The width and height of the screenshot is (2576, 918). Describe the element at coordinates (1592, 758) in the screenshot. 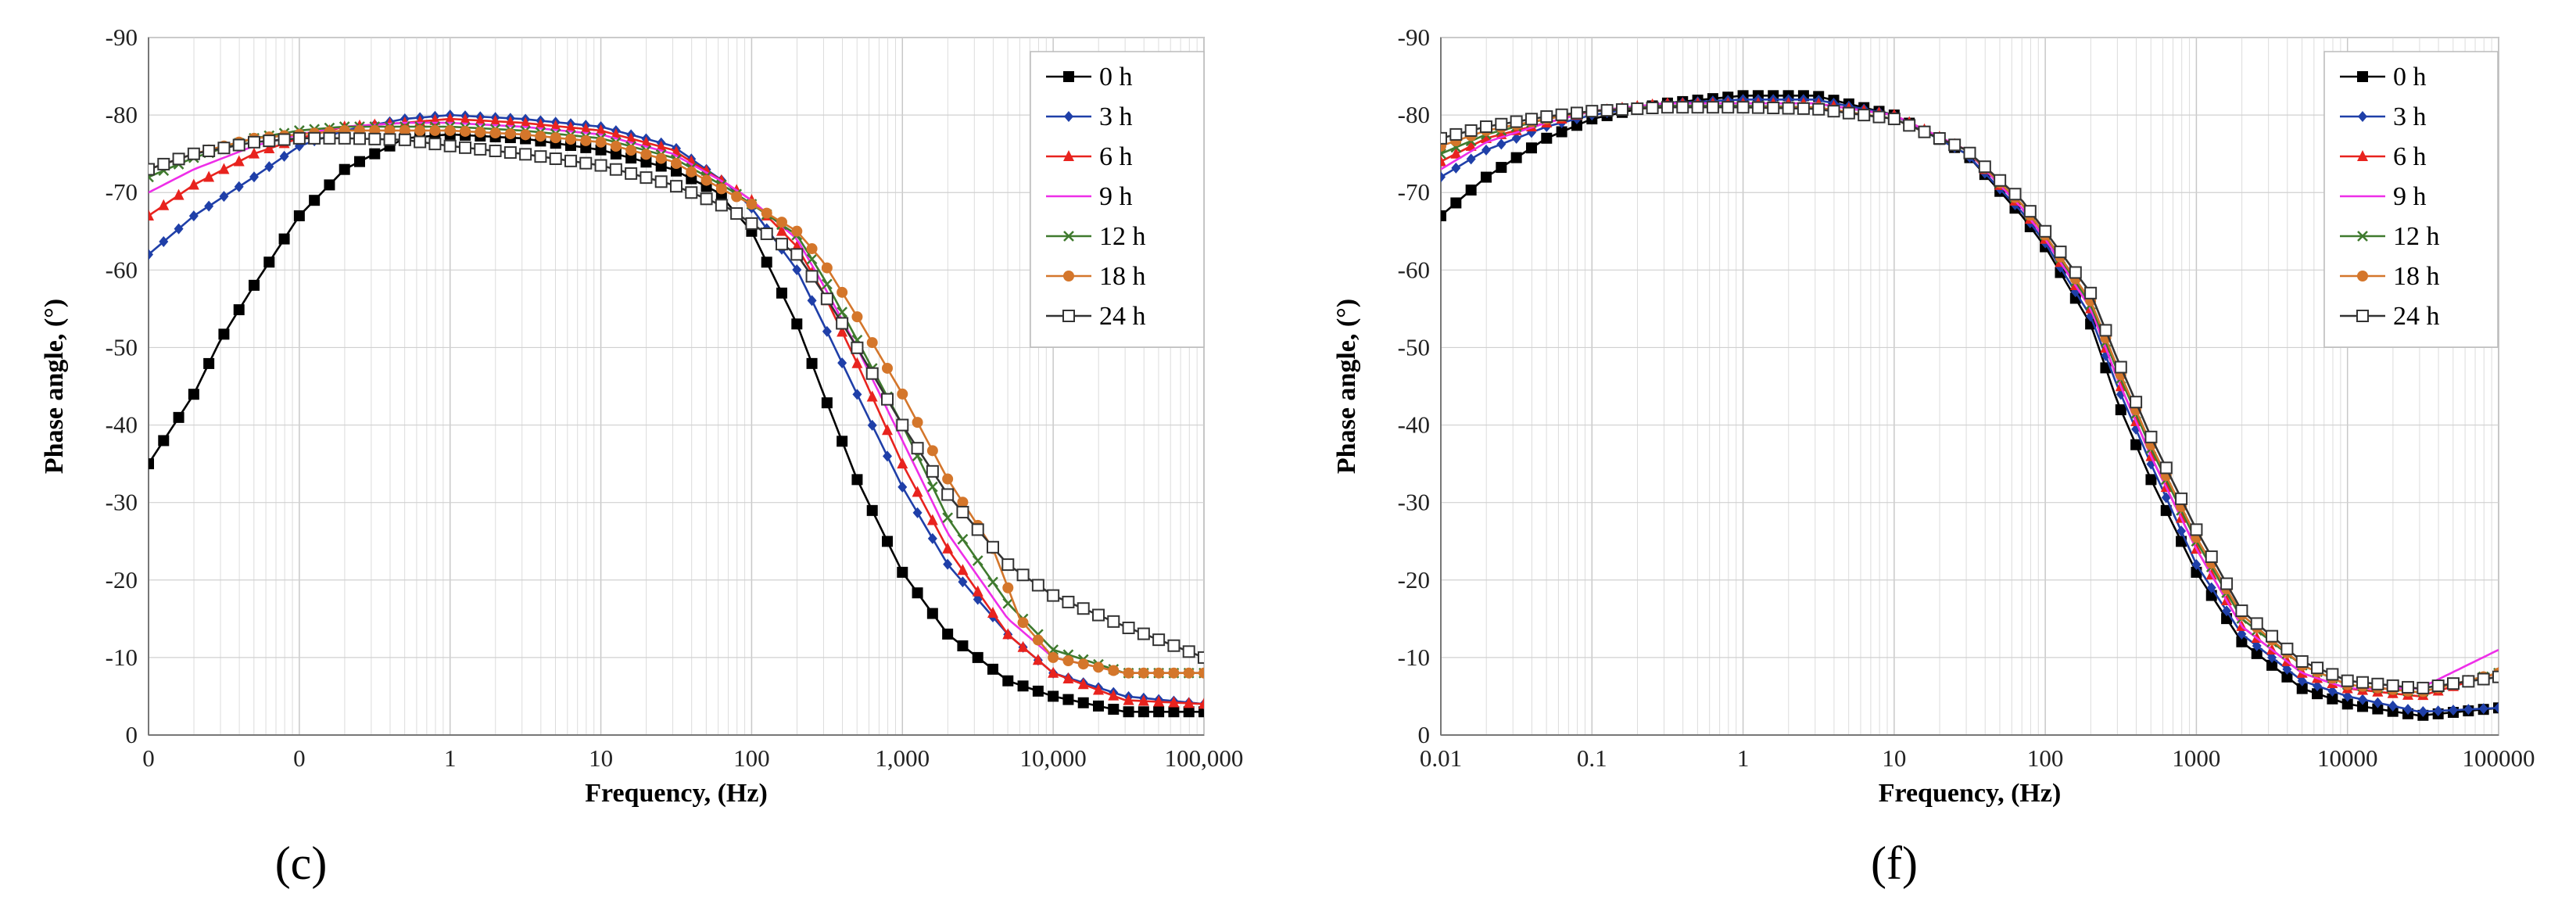

I see `x-tick-label: 0.1` at that location.